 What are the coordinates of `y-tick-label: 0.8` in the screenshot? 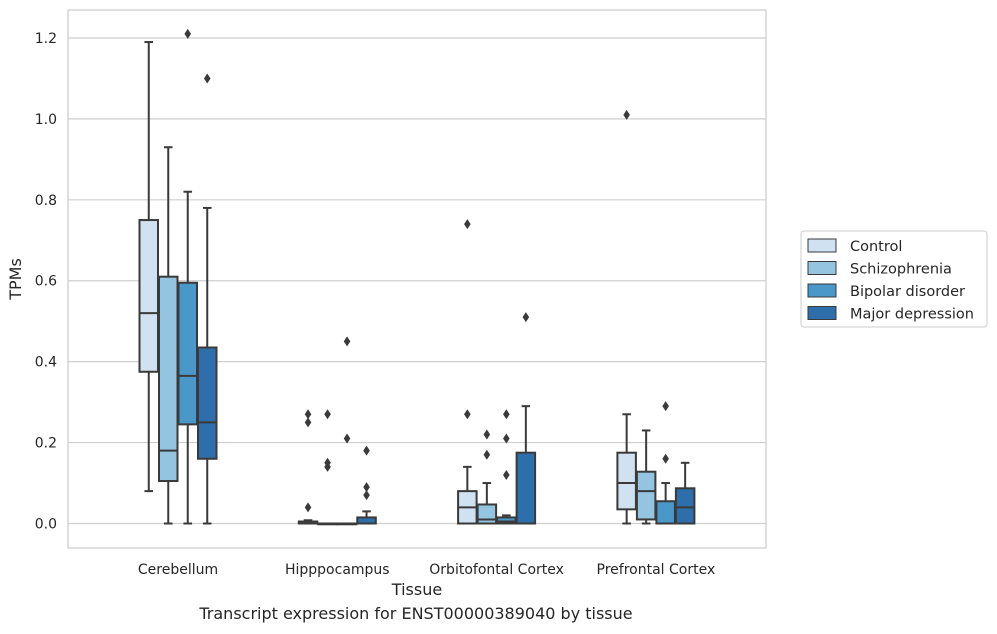 It's located at (46, 201).